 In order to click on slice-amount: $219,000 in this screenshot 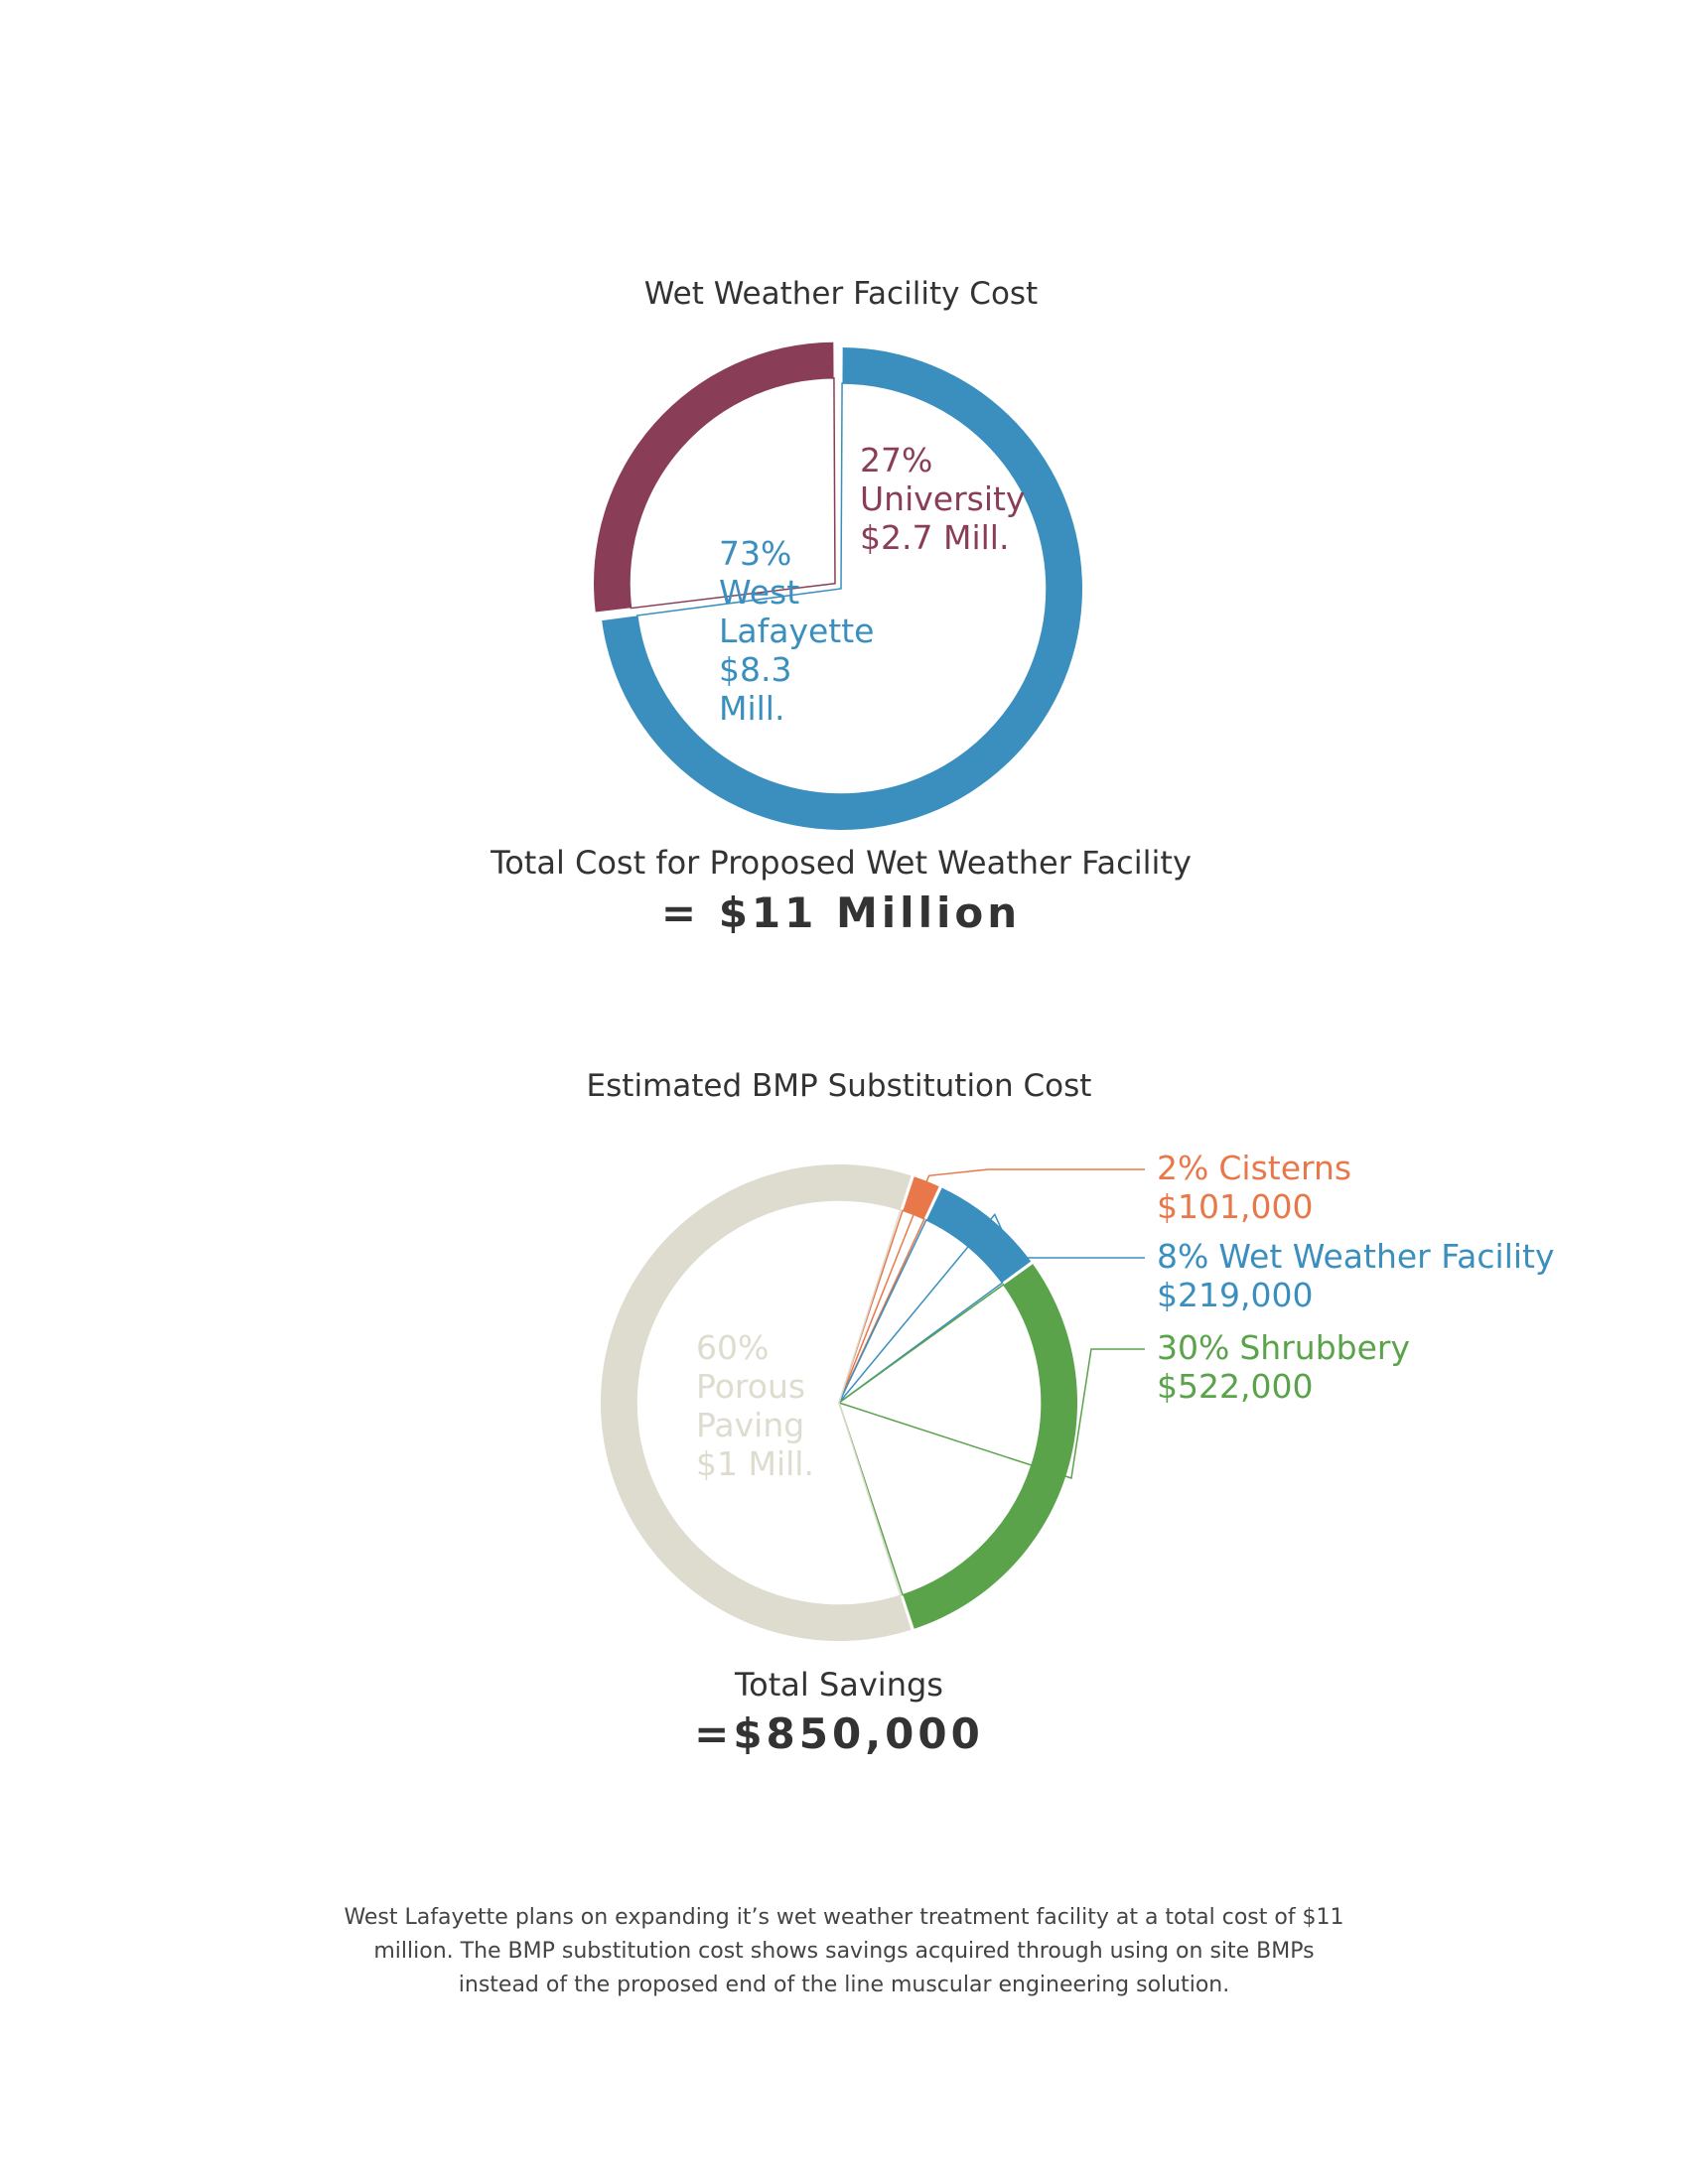, I will do `click(1235, 1295)`.